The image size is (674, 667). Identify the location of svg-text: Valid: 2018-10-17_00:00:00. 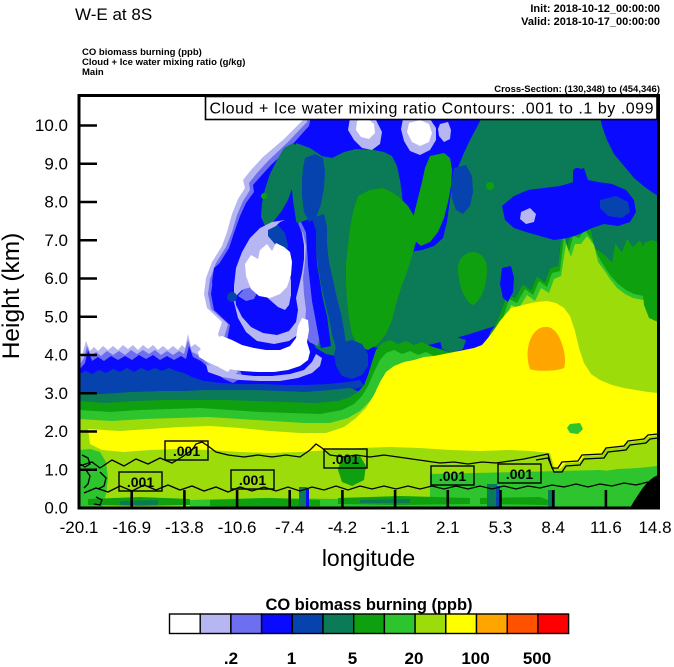
(590, 22).